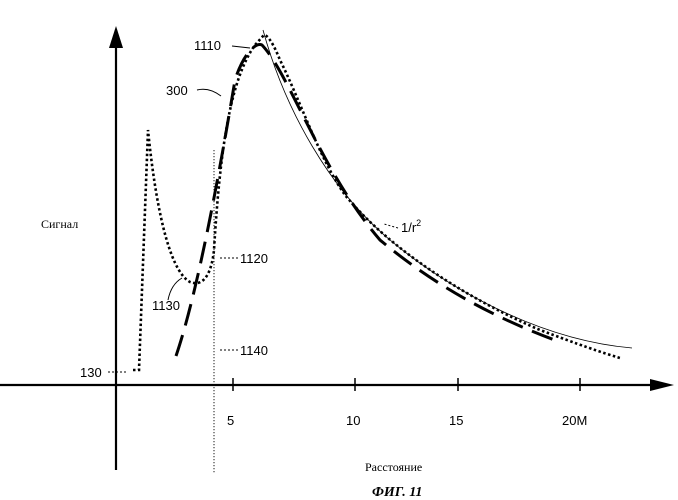  Describe the element at coordinates (456, 420) in the screenshot. I see `x-tick-label-15: 15` at that location.